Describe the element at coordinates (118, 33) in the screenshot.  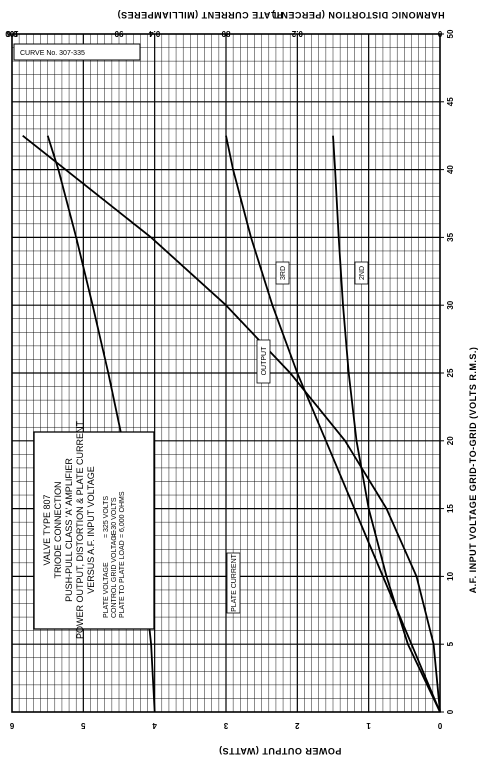
I see `current-tick-label: 90` at that location.